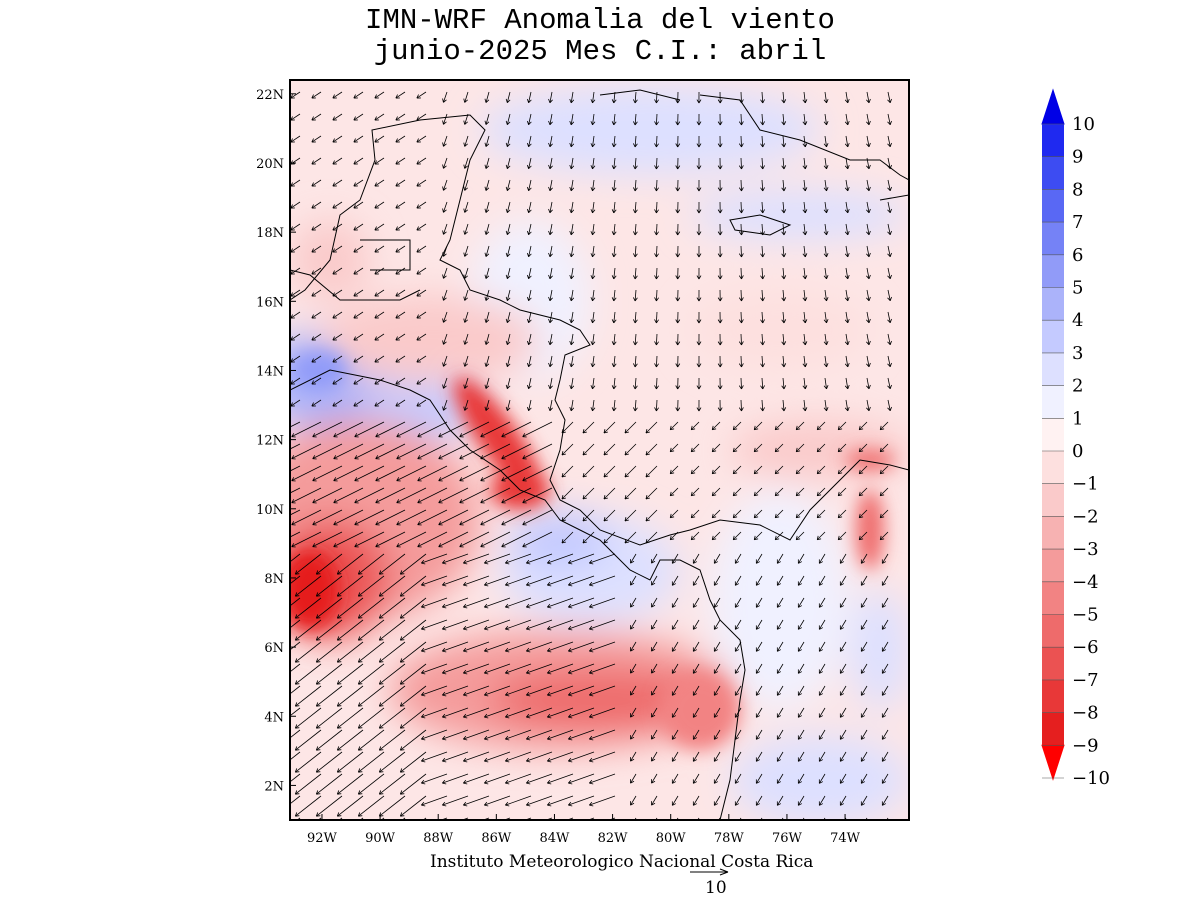 This screenshot has width=1200, height=900. Describe the element at coordinates (845, 838) in the screenshot. I see `x-tick-label: 74W` at that location.